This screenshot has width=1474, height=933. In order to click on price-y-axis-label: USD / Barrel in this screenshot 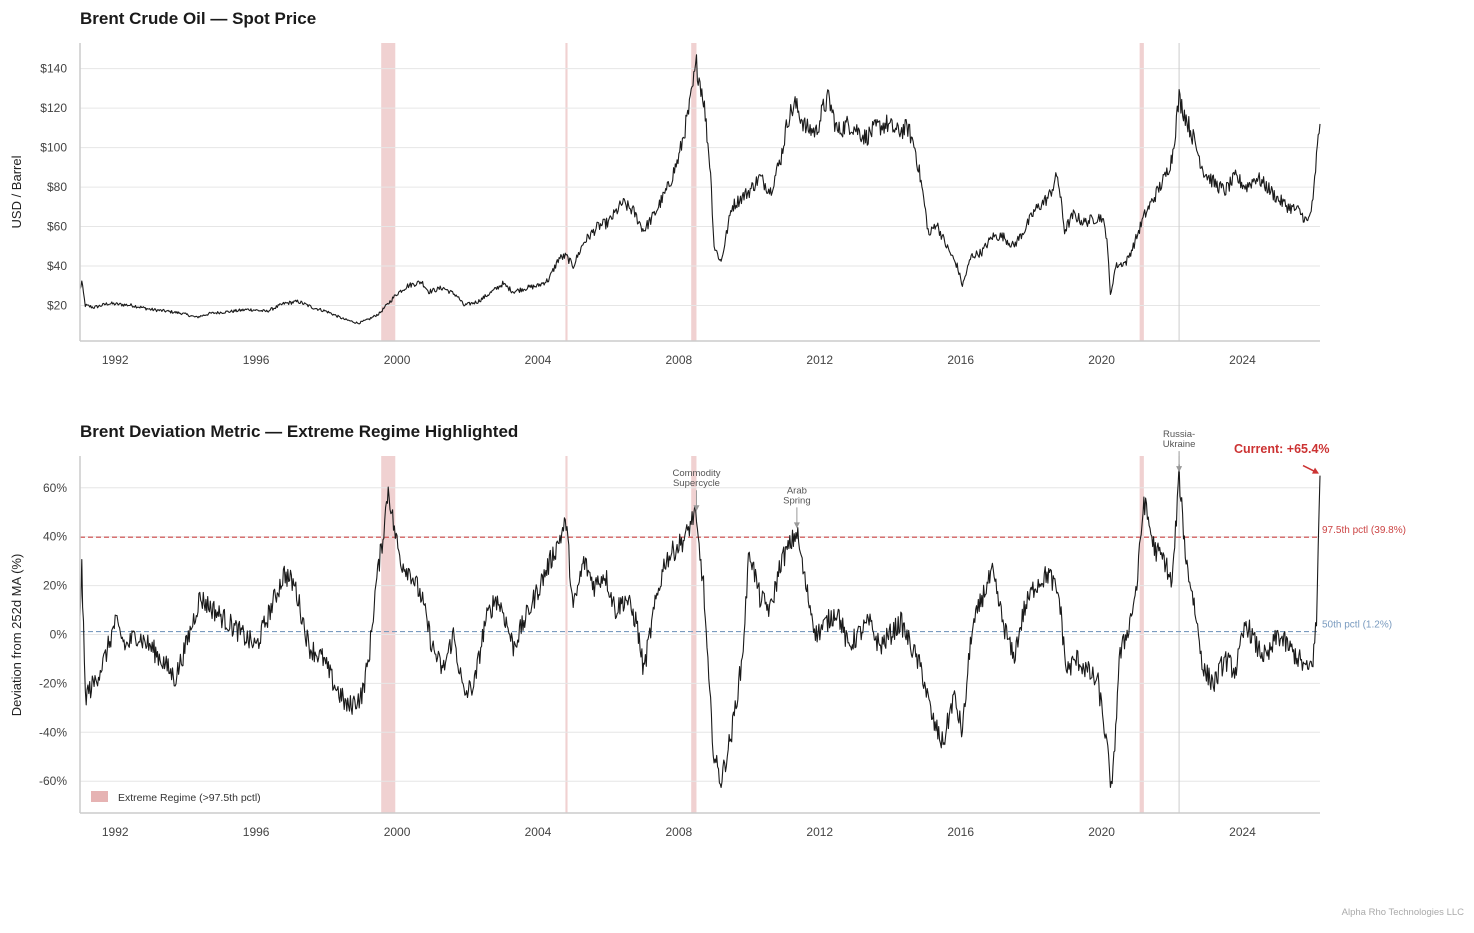, I will do `click(16, 191)`.